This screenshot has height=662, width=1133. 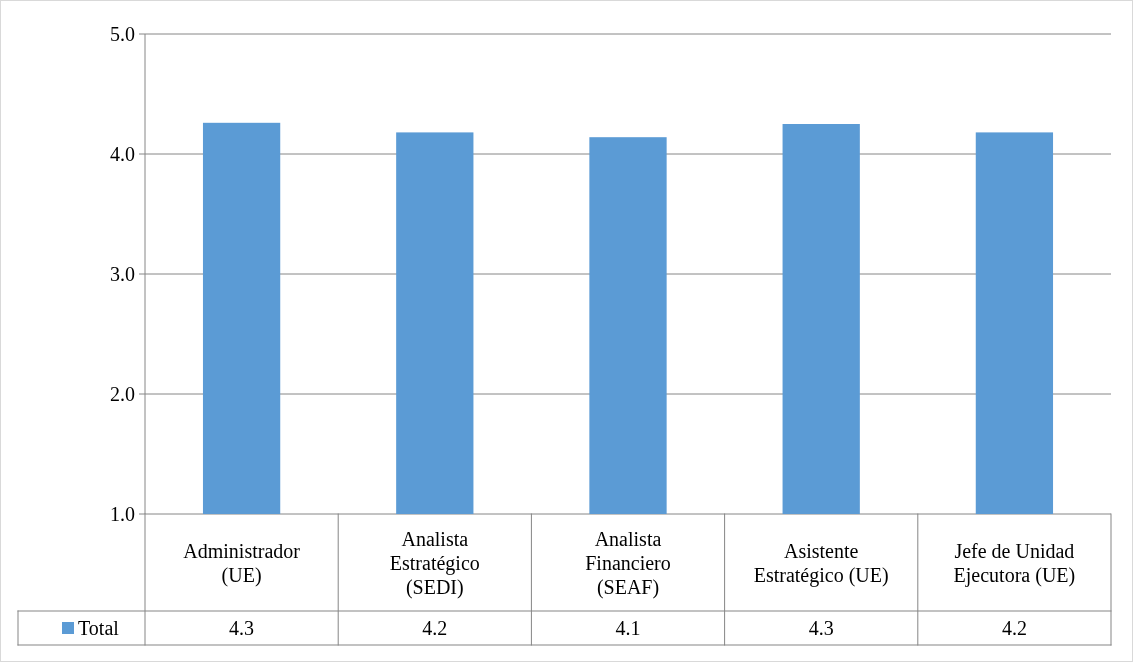 I want to click on x-tick-label: Analista Estratégico (SEDI), so click(x=434, y=563).